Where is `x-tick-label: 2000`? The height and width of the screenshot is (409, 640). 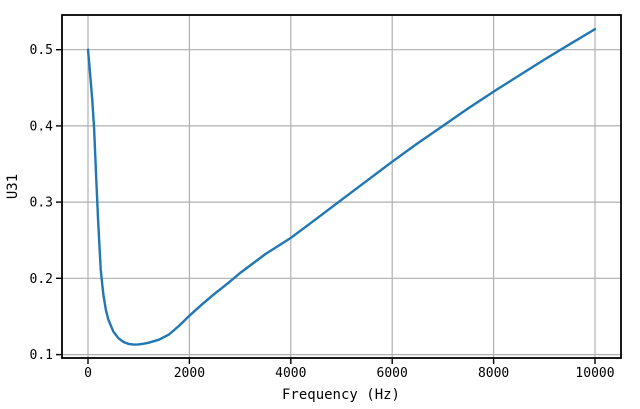 x-tick-label: 2000 is located at coordinates (189, 373).